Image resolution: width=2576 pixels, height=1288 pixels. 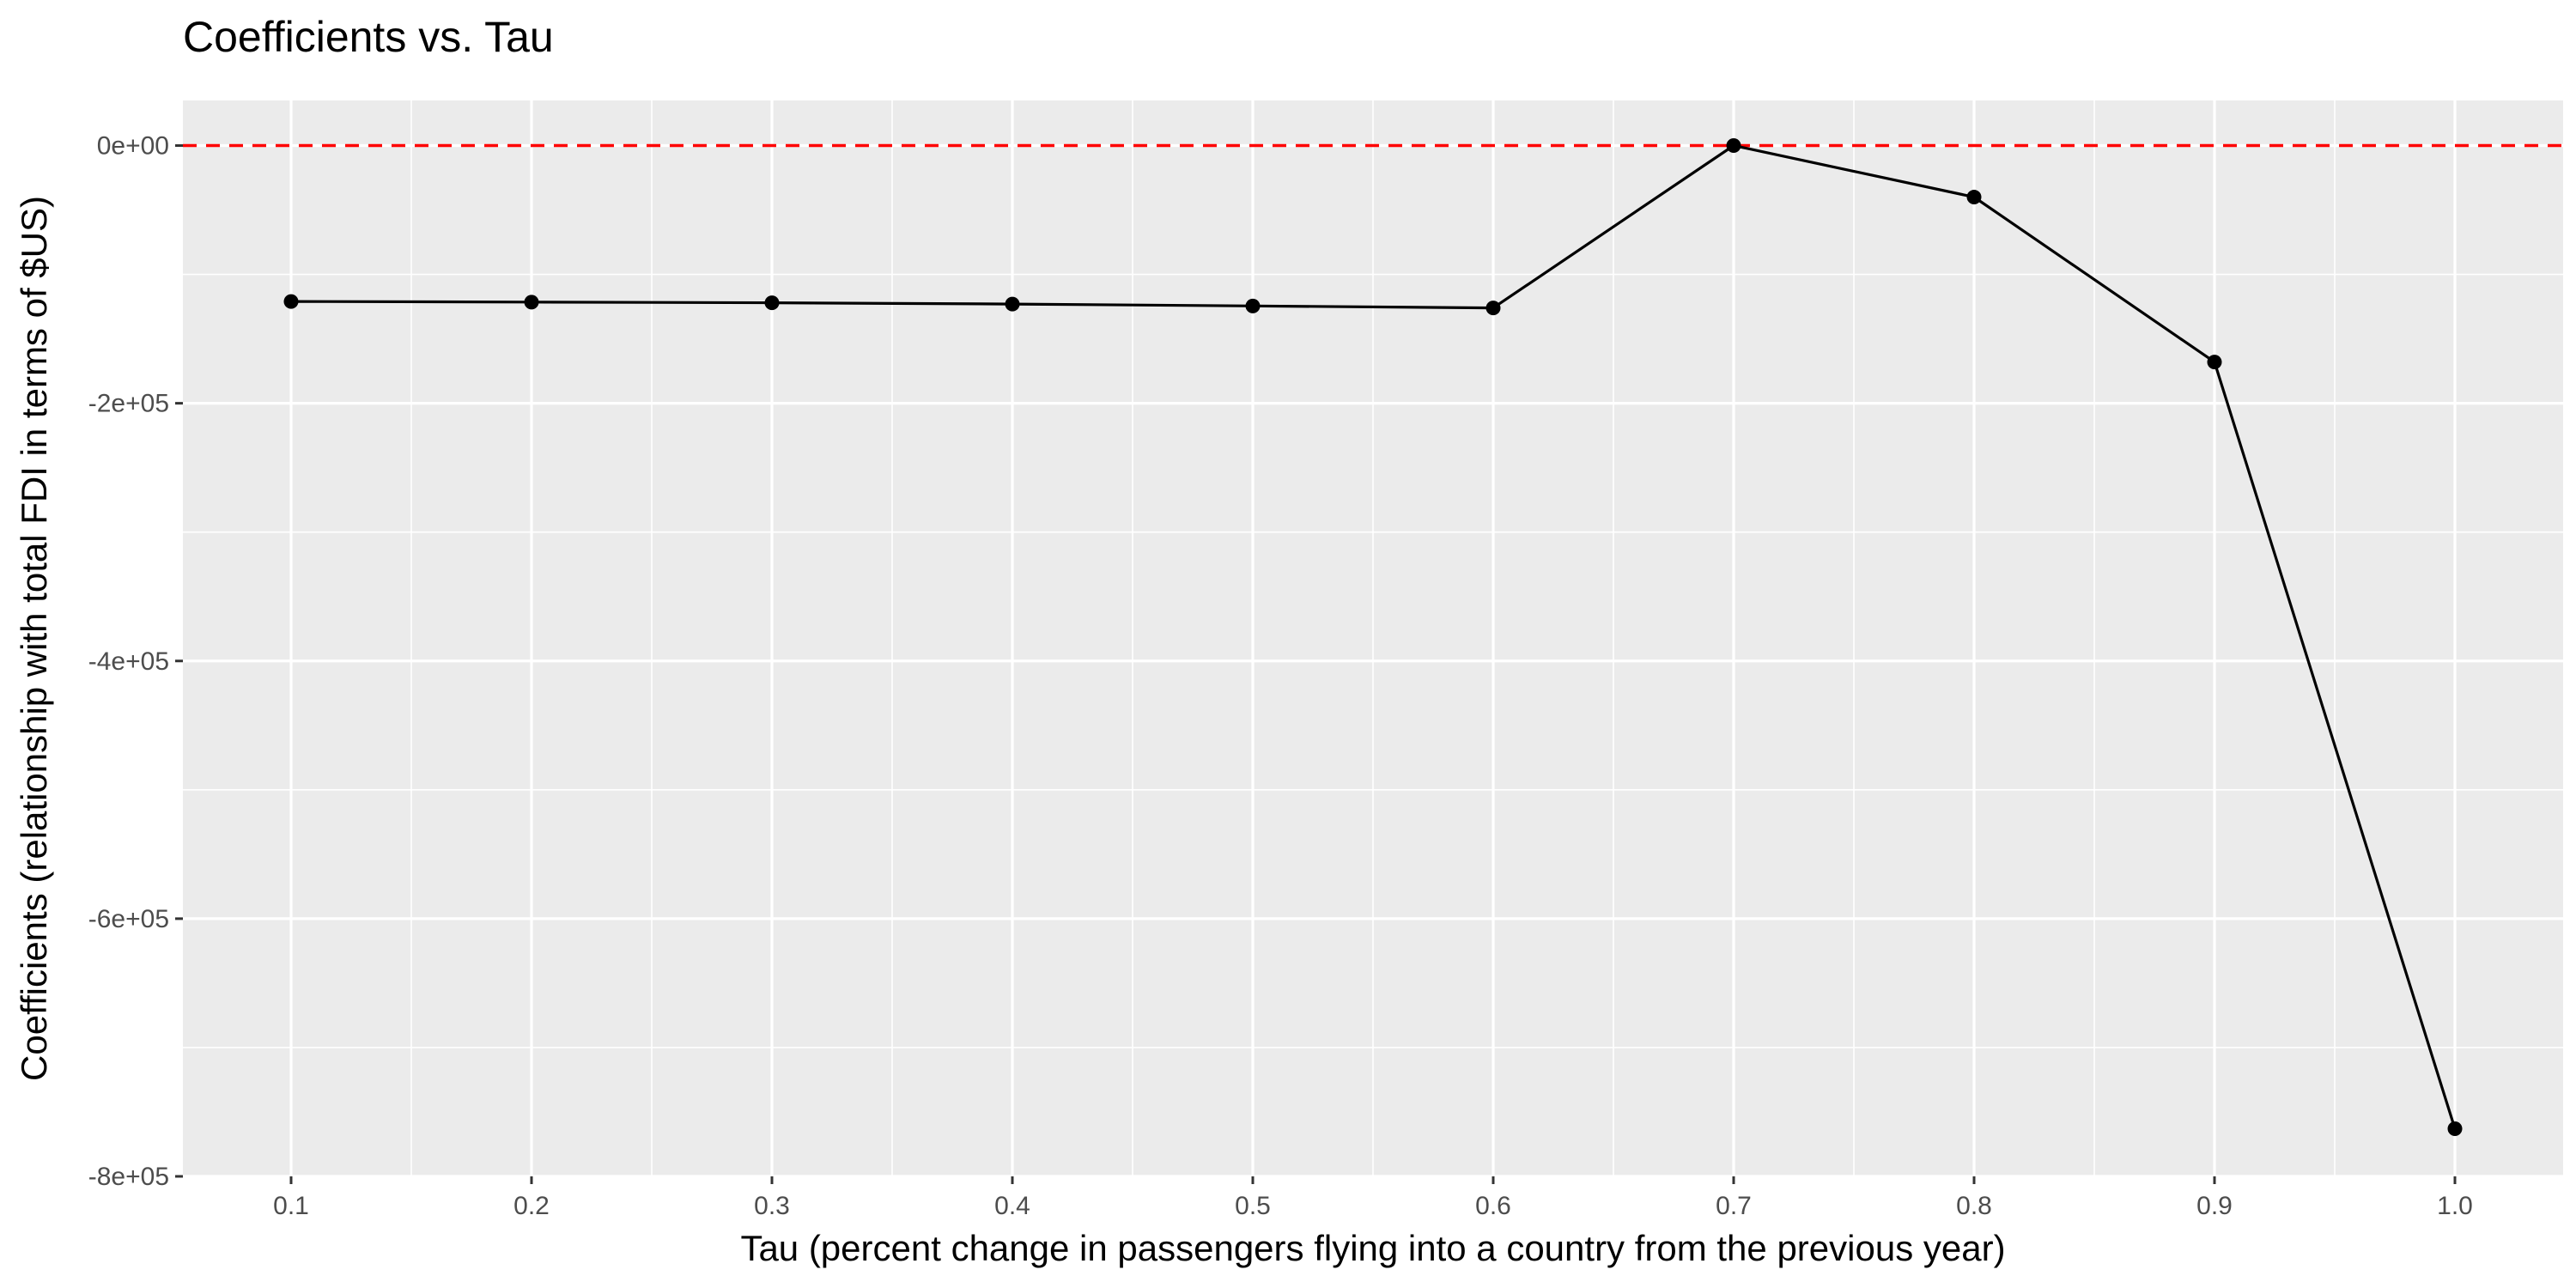 I want to click on chart-title: Coefficients vs. Tau, so click(x=368, y=37).